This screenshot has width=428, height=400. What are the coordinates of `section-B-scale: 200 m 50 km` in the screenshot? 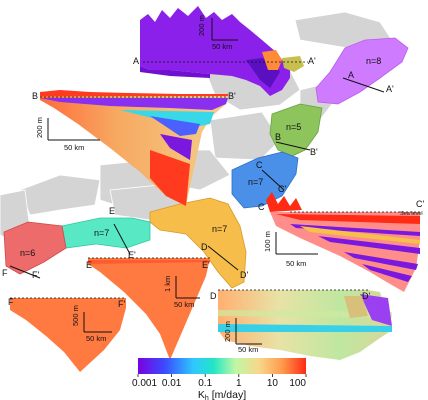 It's located at (67, 134).